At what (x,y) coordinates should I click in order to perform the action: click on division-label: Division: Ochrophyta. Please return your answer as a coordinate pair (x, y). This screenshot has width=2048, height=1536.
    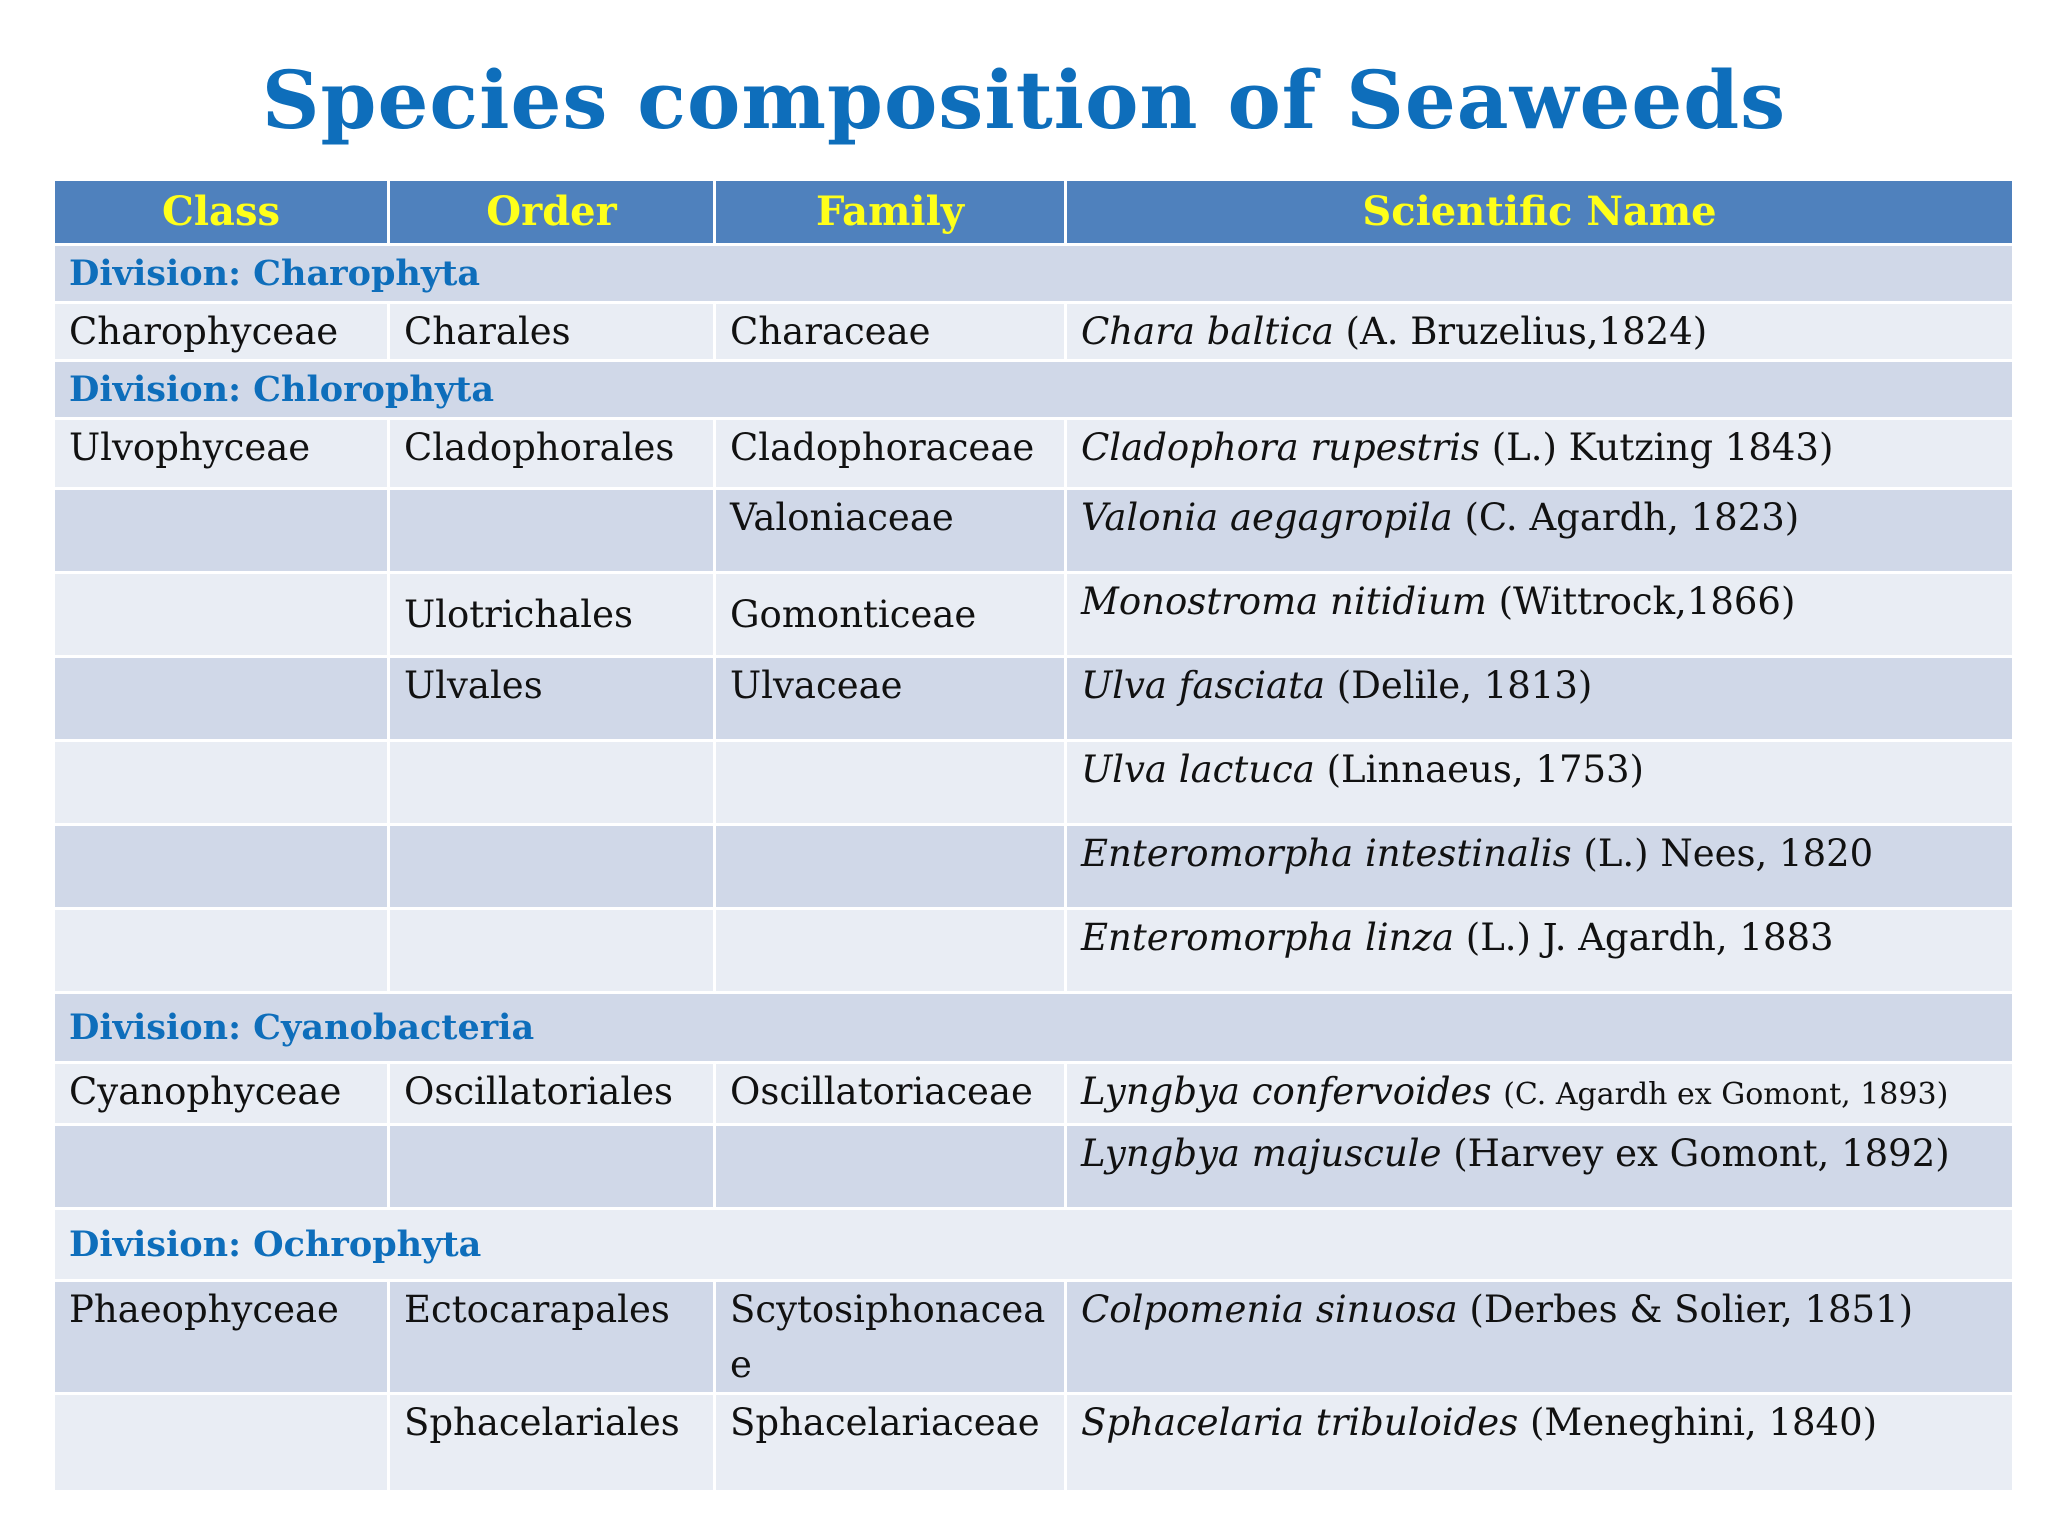
    Looking at the image, I should click on (1033, 1244).